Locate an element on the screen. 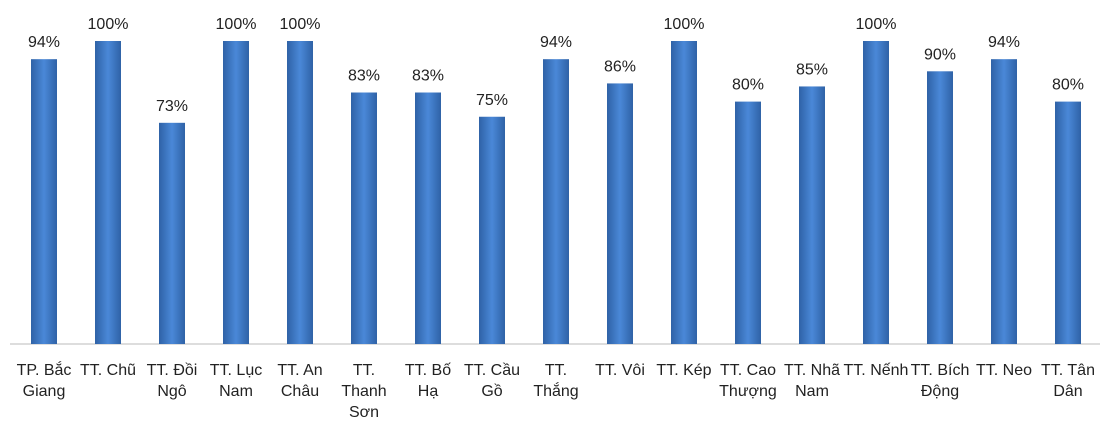  x-tick-label: TT. Thắng is located at coordinates (556, 381).